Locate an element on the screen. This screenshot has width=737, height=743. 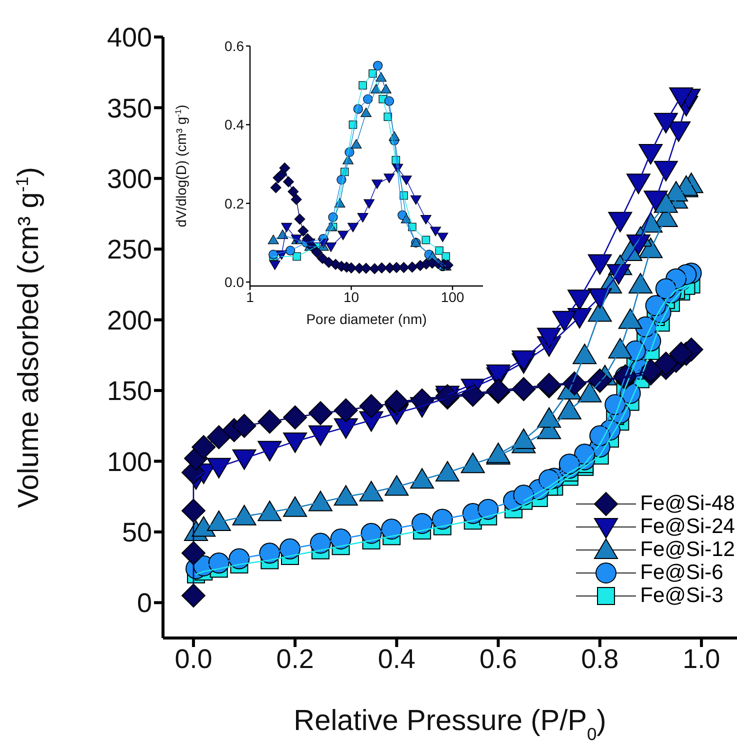
y-tick-label: 350 is located at coordinates (129, 108).